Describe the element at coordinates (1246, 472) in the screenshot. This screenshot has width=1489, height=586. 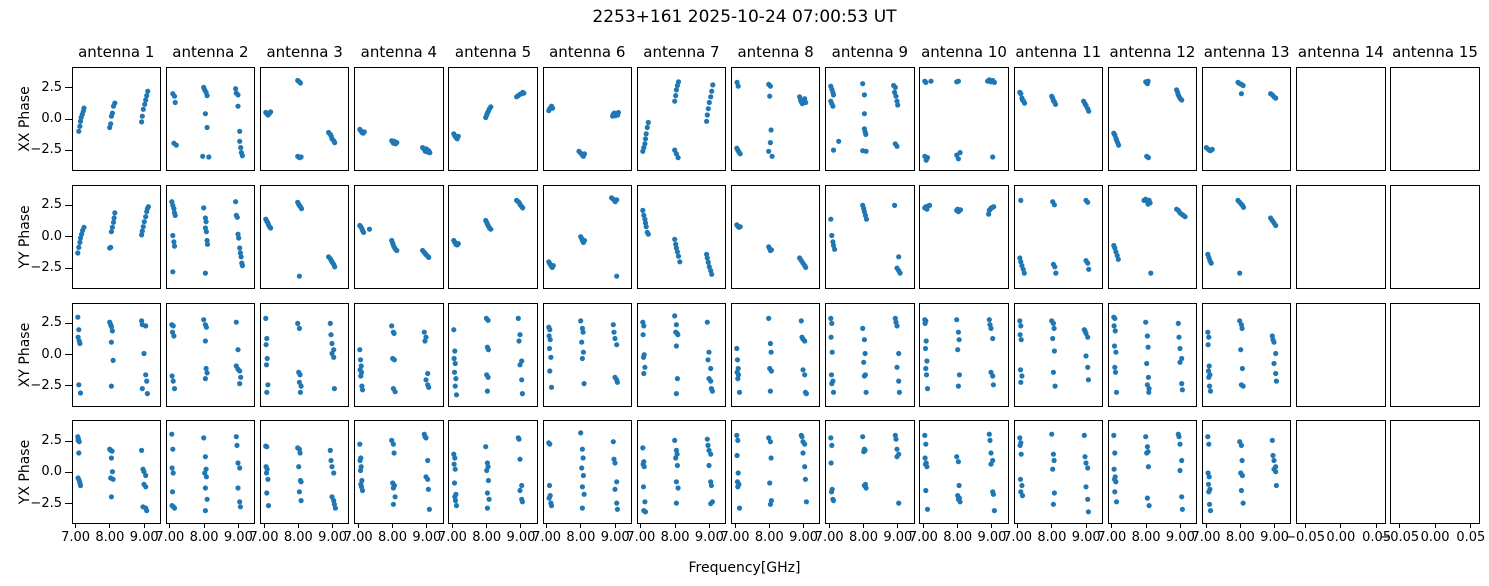
I see `subplot-antenna-13-yx` at that location.